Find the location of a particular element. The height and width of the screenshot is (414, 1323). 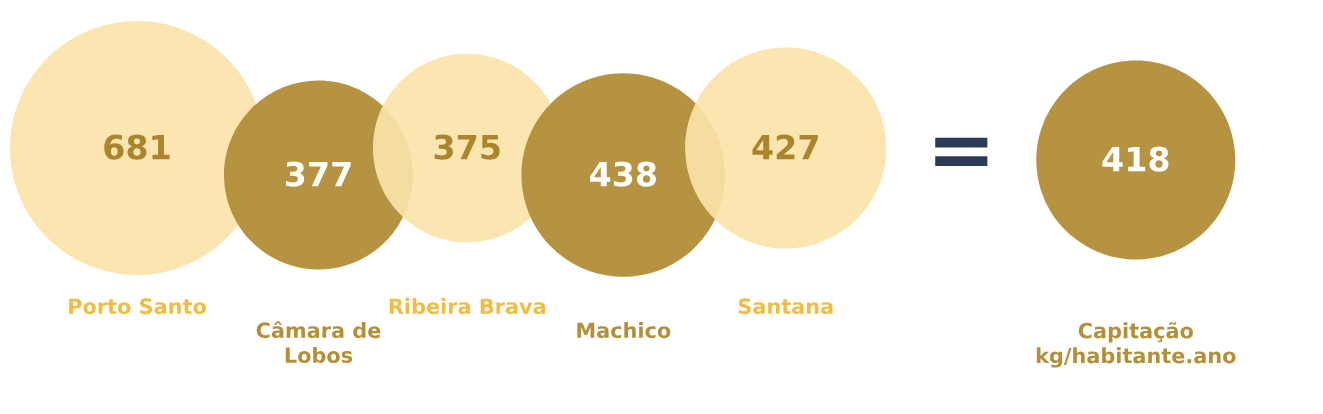

category-label: Porto Santo is located at coordinates (137, 306).